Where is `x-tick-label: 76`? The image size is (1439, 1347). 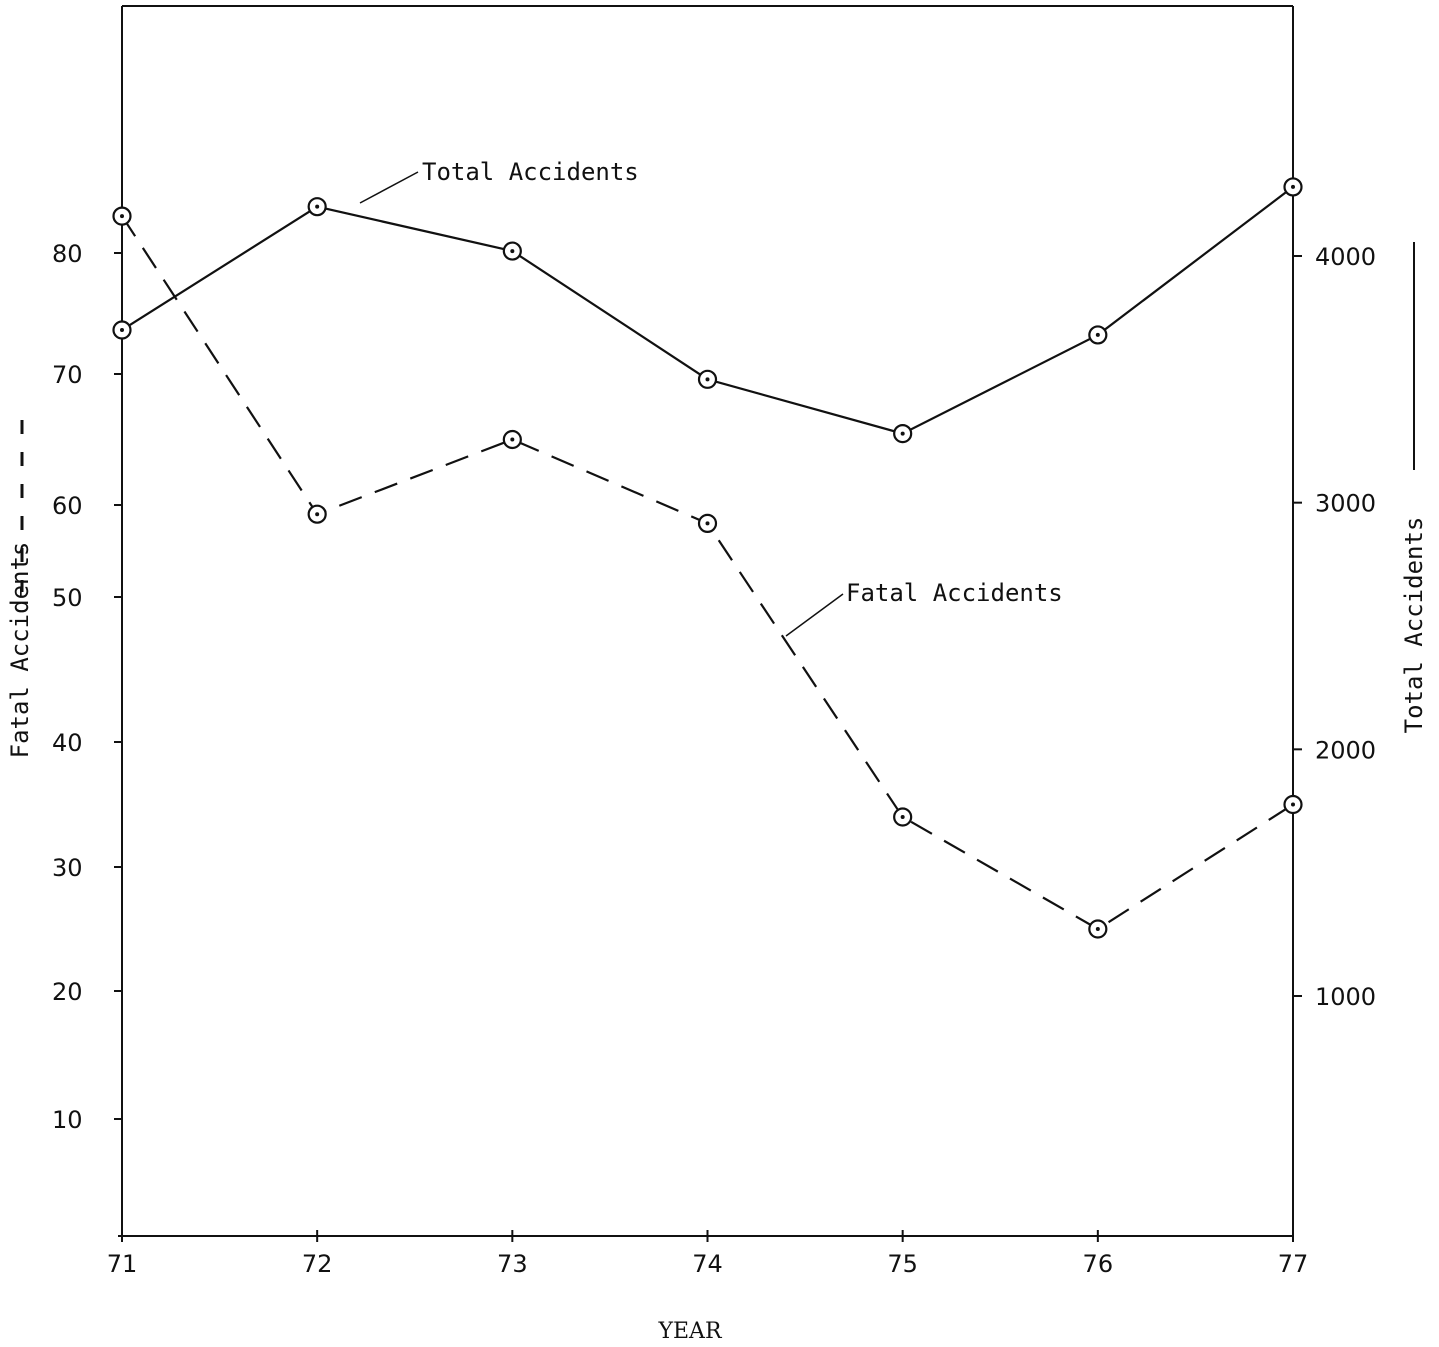
x-tick-label: 76 is located at coordinates (1098, 1264).